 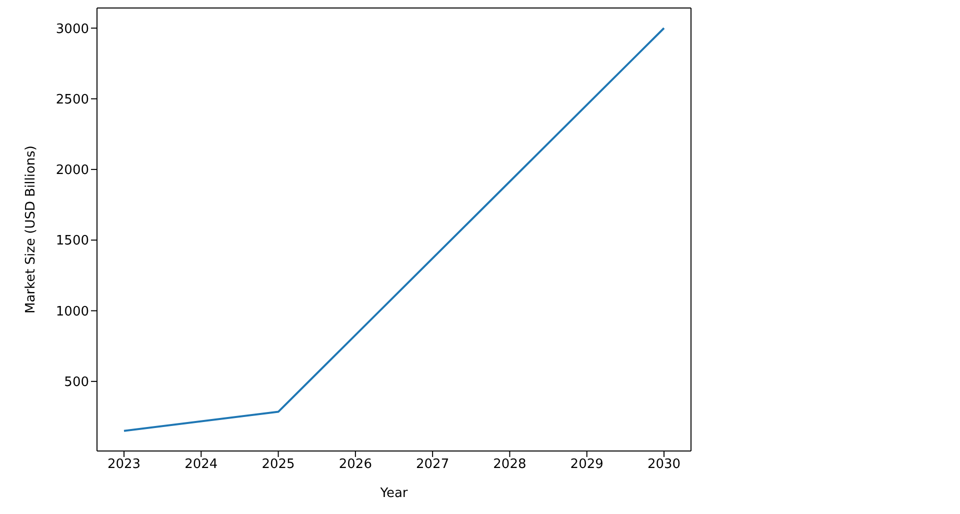 I want to click on x-axis-title: Year, so click(x=393, y=493).